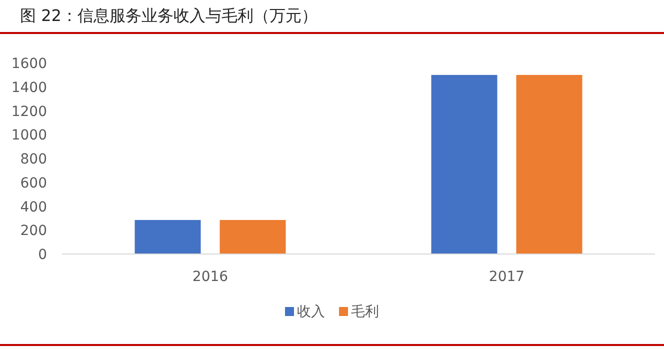 This screenshot has height=349, width=664. Describe the element at coordinates (42, 255) in the screenshot. I see `y-tick-label: 0` at that location.